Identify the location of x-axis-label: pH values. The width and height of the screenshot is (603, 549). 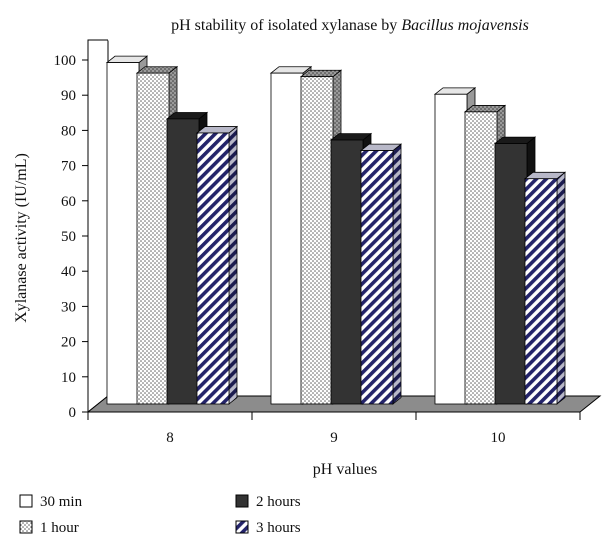
(345, 469).